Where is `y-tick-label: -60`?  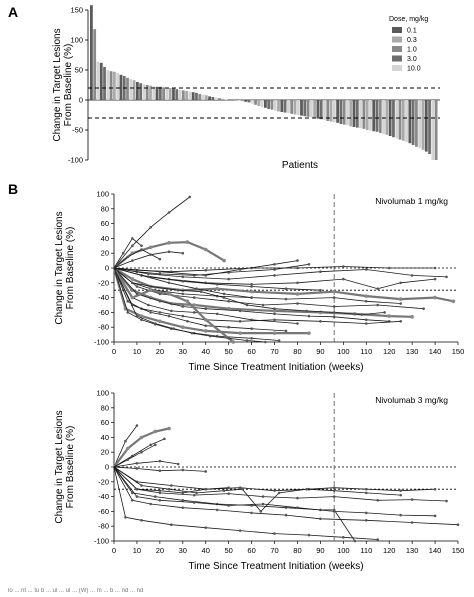 y-tick-label: -60 is located at coordinates (103, 511).